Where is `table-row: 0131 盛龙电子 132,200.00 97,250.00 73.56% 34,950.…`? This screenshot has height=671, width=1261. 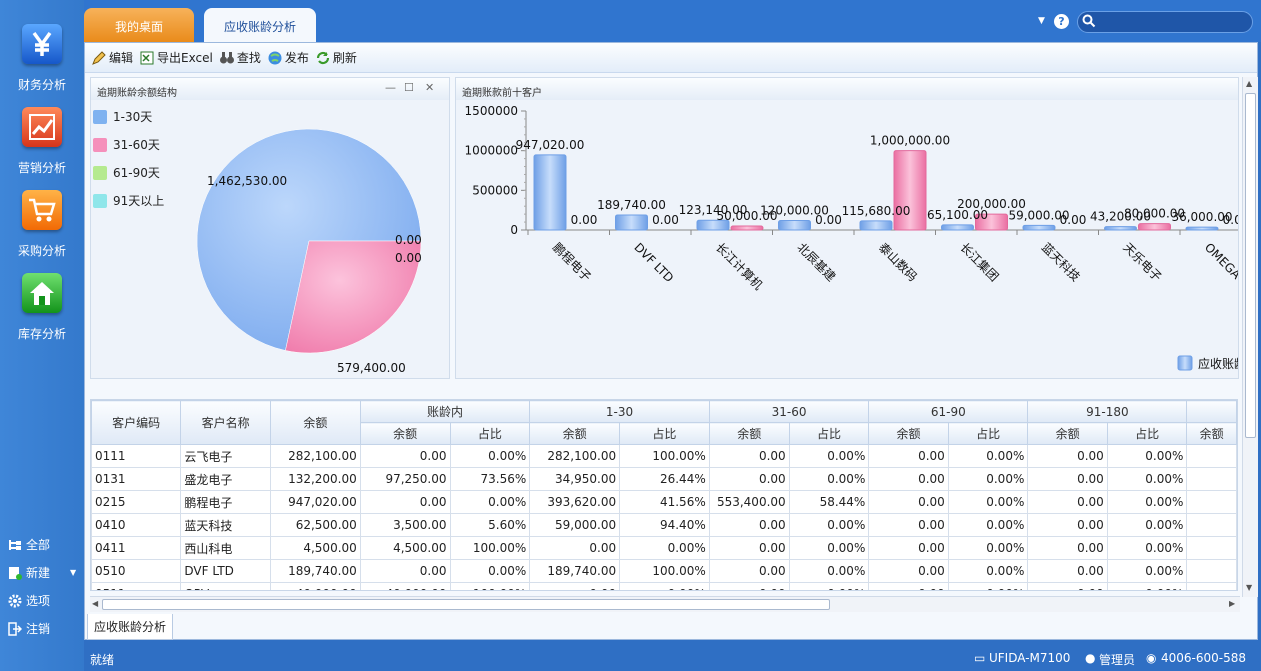
table-row: 0131 盛龙电子 132,200.00 97,250.00 73.56% 34,950.… is located at coordinates (664, 479).